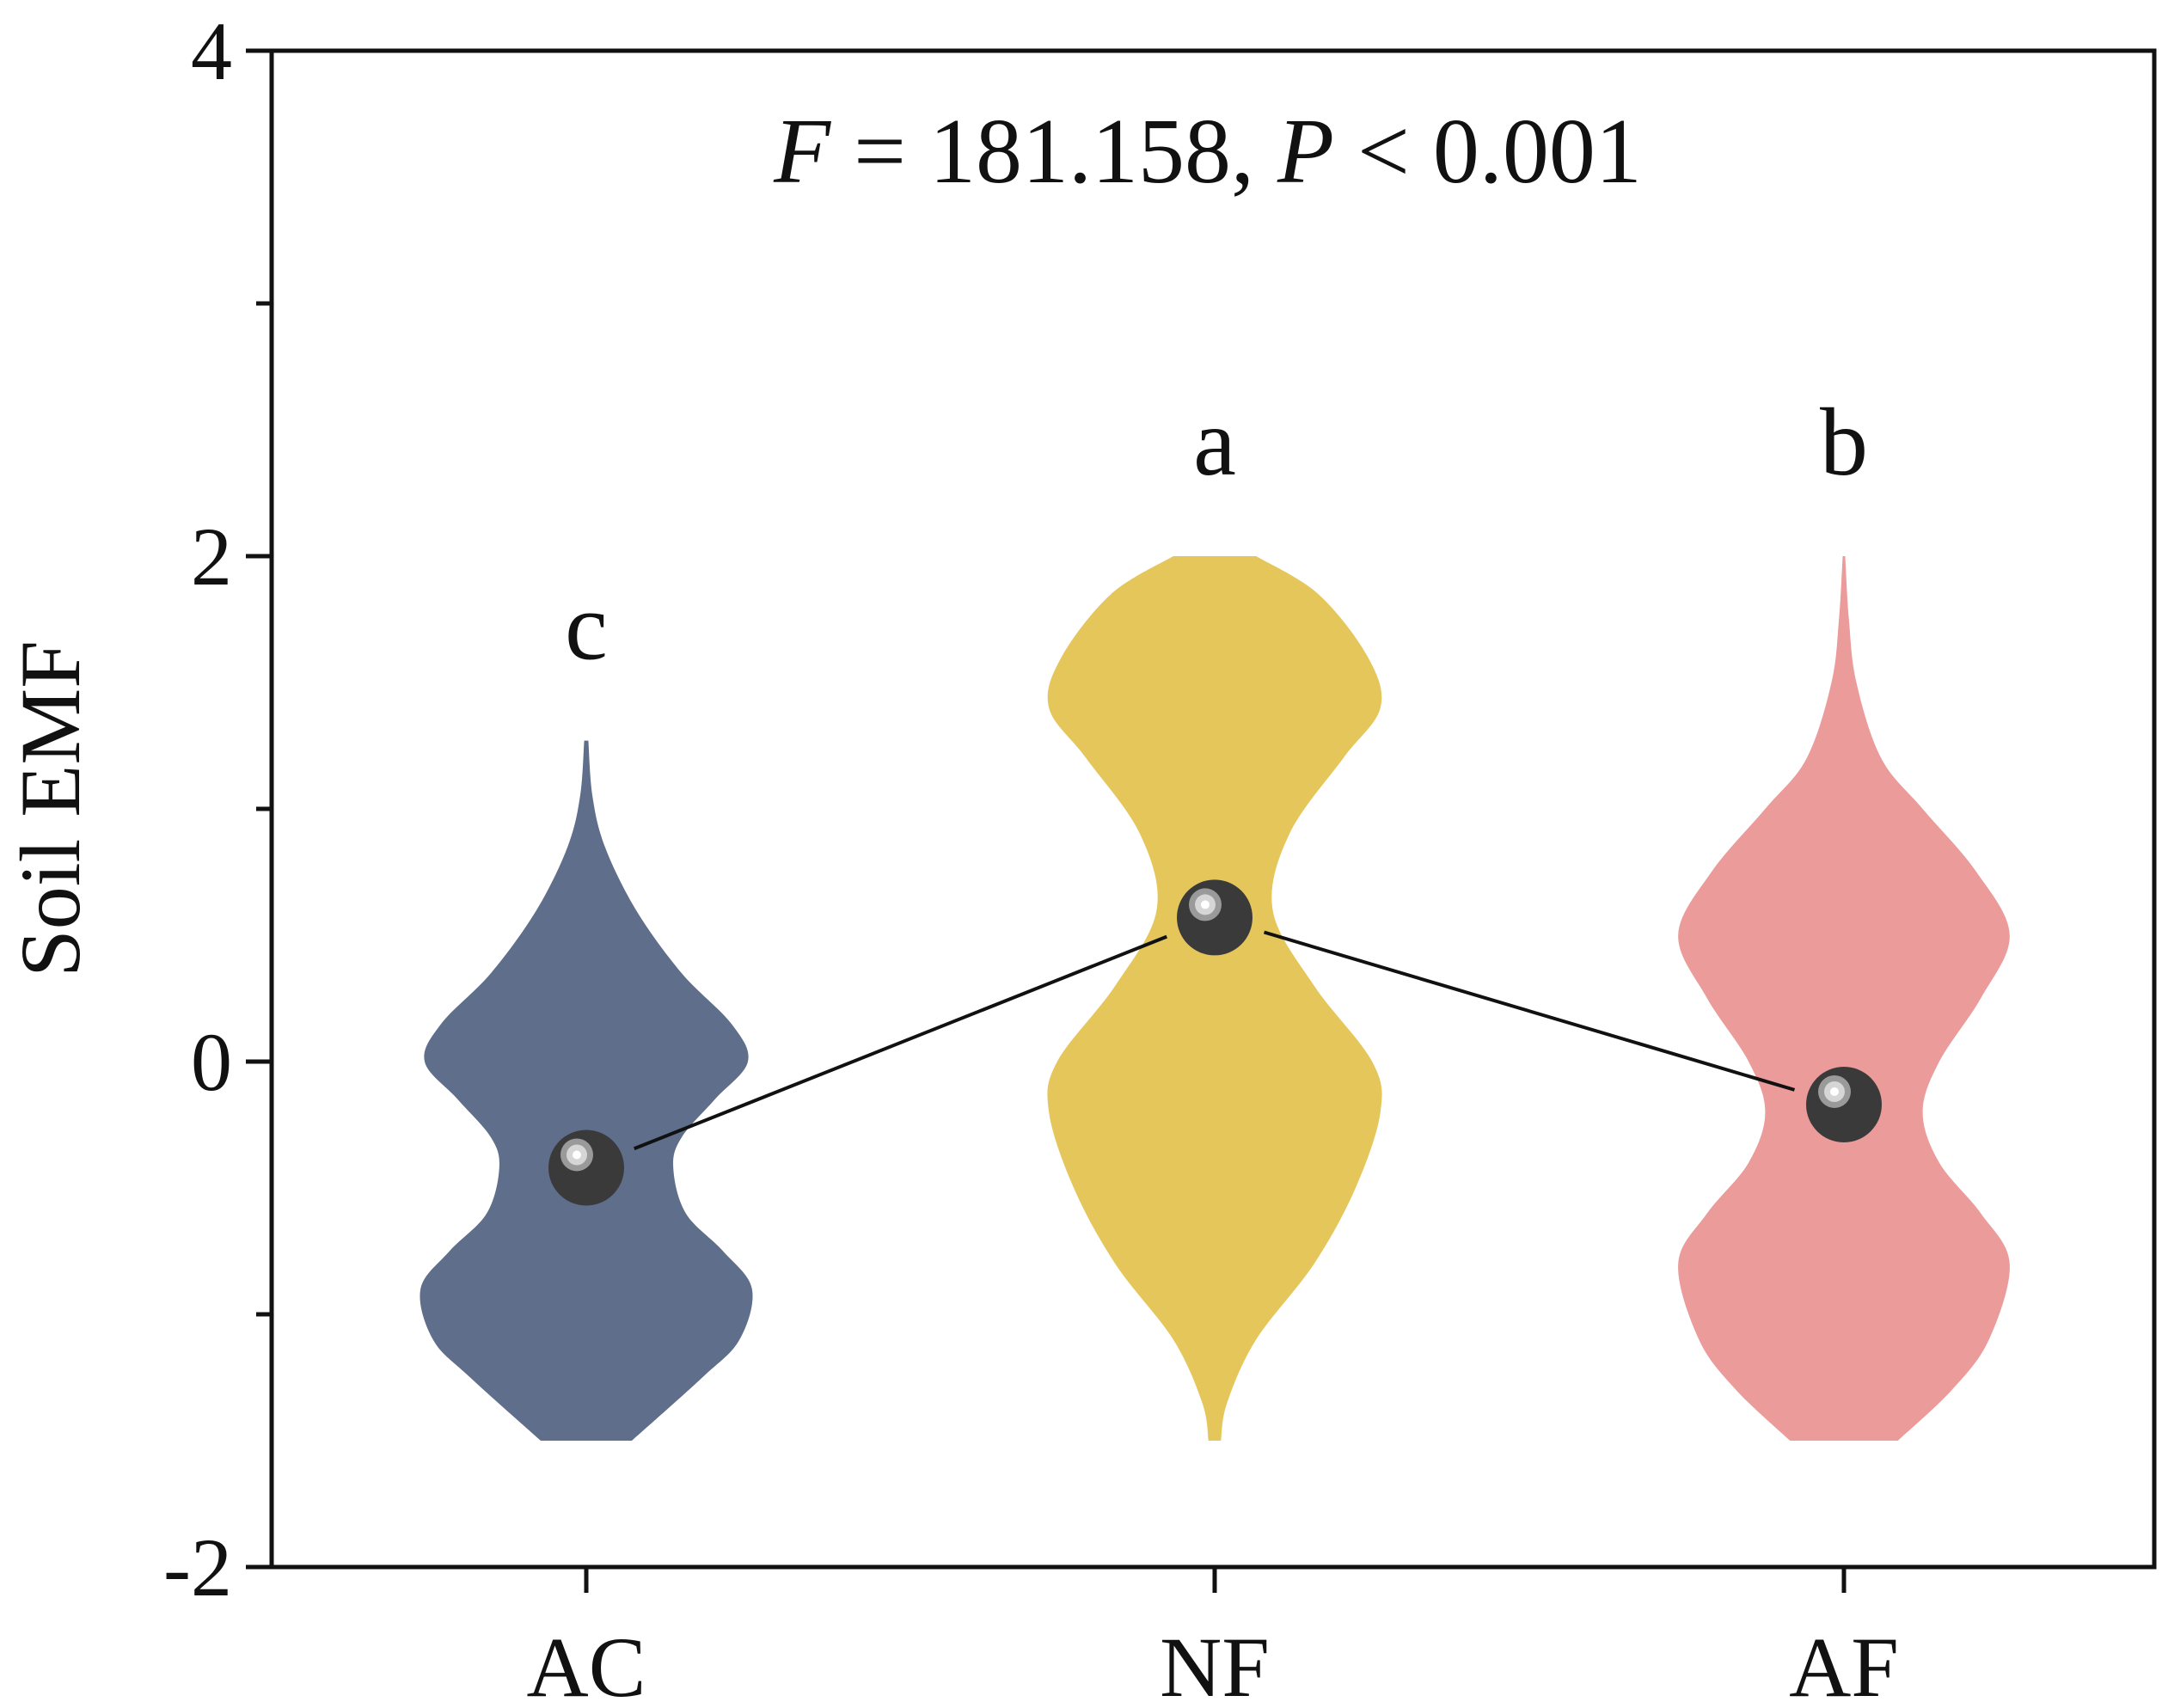  Describe the element at coordinates (1844, 998) in the screenshot. I see `violin-af` at that location.